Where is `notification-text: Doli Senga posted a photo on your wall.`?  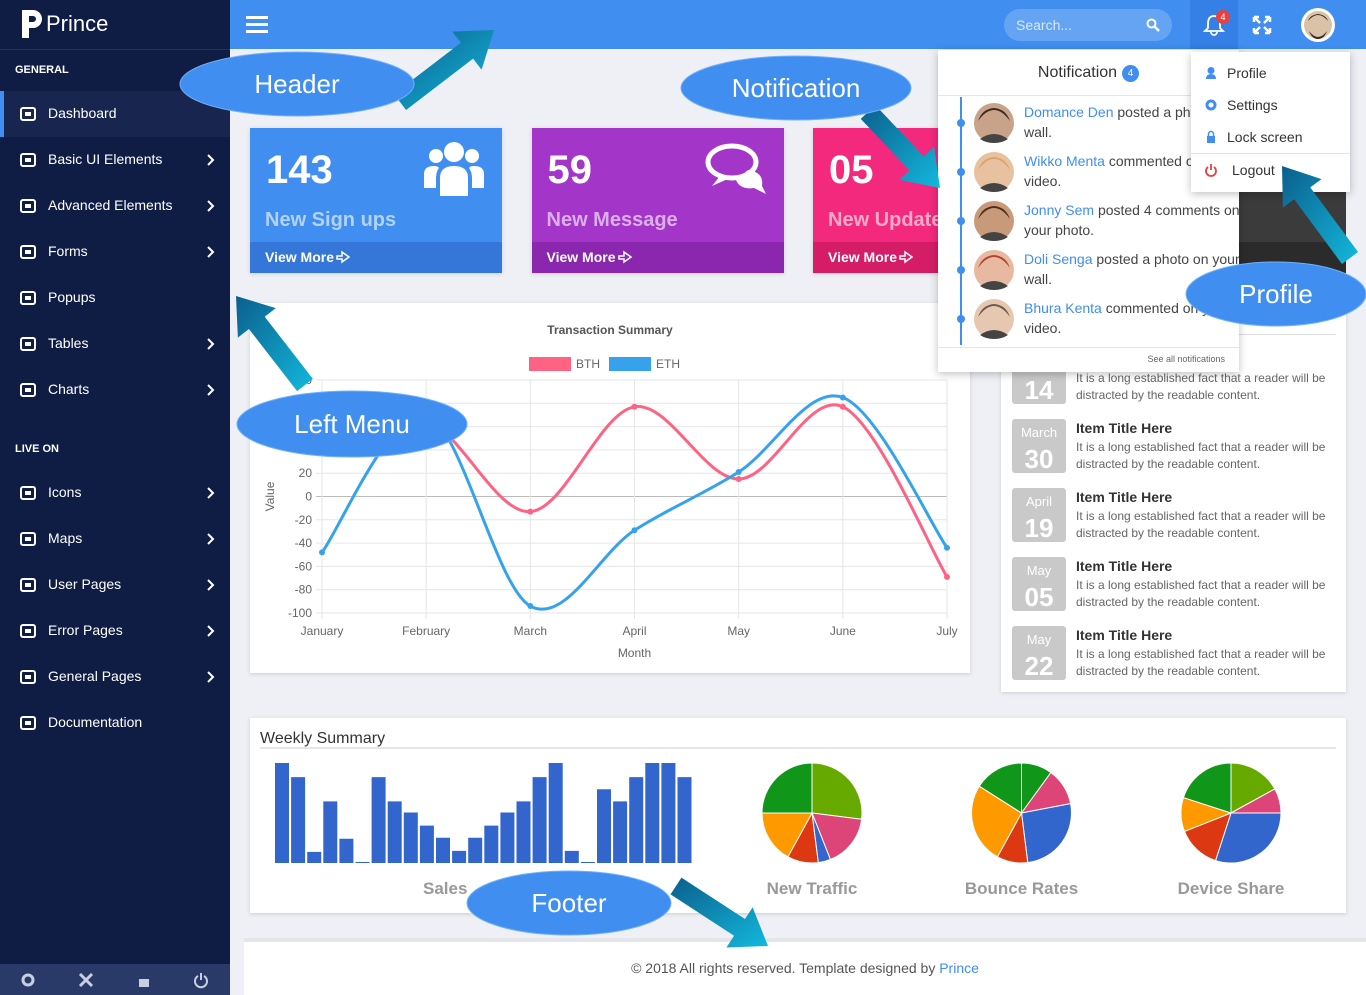 notification-text: Doli Senga posted a photo on your wall. is located at coordinates (1131, 269).